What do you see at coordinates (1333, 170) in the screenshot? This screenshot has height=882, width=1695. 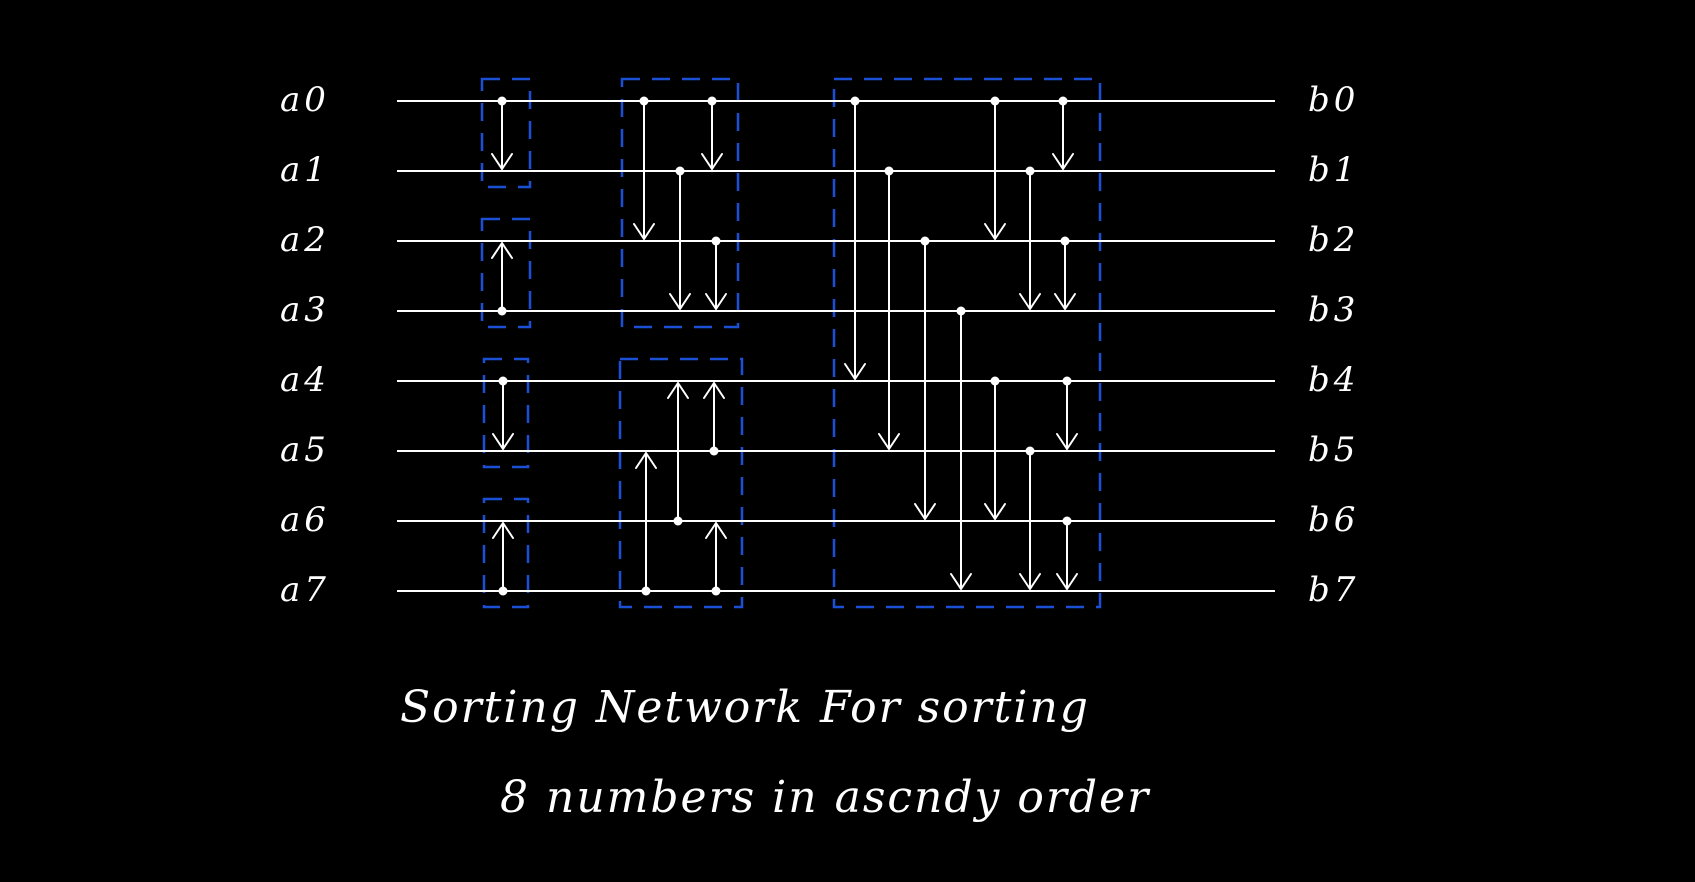 I see `output-label-1: b1` at bounding box center [1333, 170].